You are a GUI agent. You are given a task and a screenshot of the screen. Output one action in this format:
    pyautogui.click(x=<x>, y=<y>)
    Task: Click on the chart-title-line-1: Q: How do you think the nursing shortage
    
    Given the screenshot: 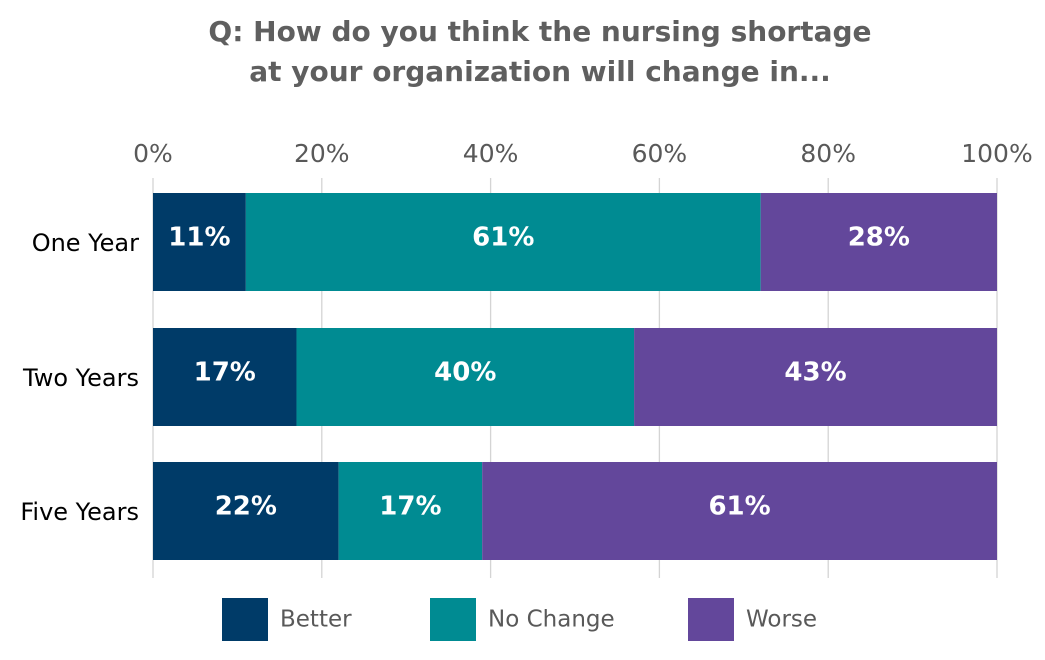 What is the action you would take?
    pyautogui.click(x=540, y=31)
    